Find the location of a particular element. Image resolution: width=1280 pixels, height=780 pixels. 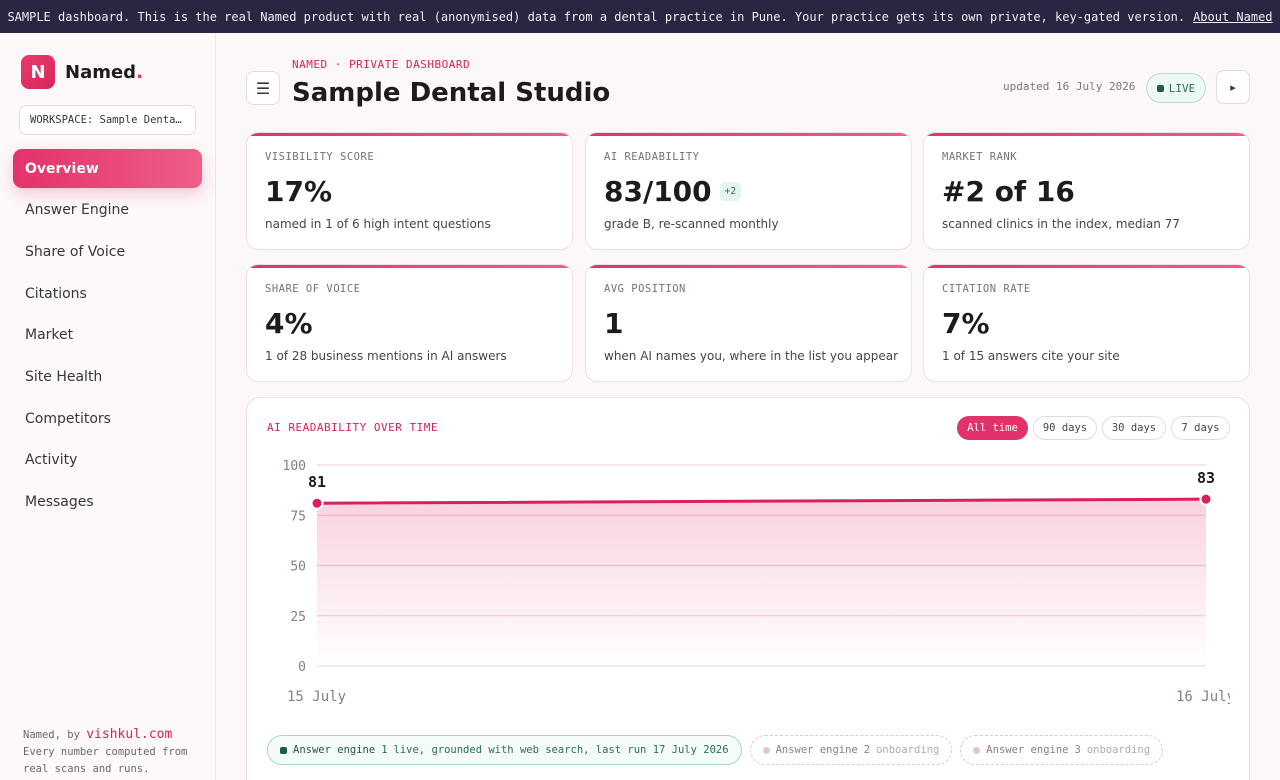

stat-sub: scanned clinics in the index, median 77 is located at coordinates (1061, 224).